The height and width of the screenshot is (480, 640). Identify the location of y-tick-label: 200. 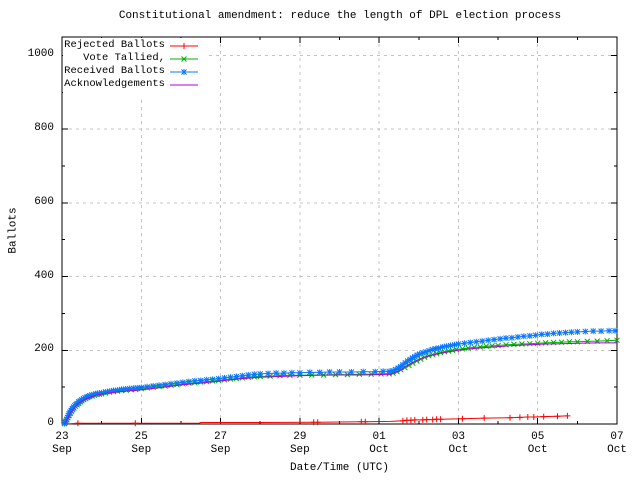
(44, 349).